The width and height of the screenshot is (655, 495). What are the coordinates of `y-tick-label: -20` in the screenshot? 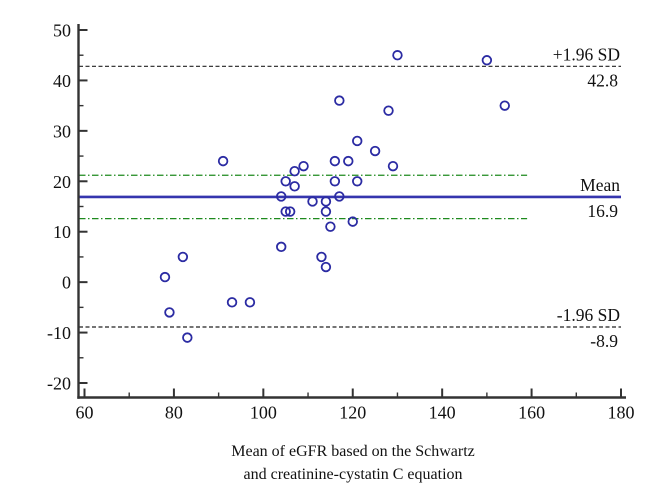 It's located at (59, 384).